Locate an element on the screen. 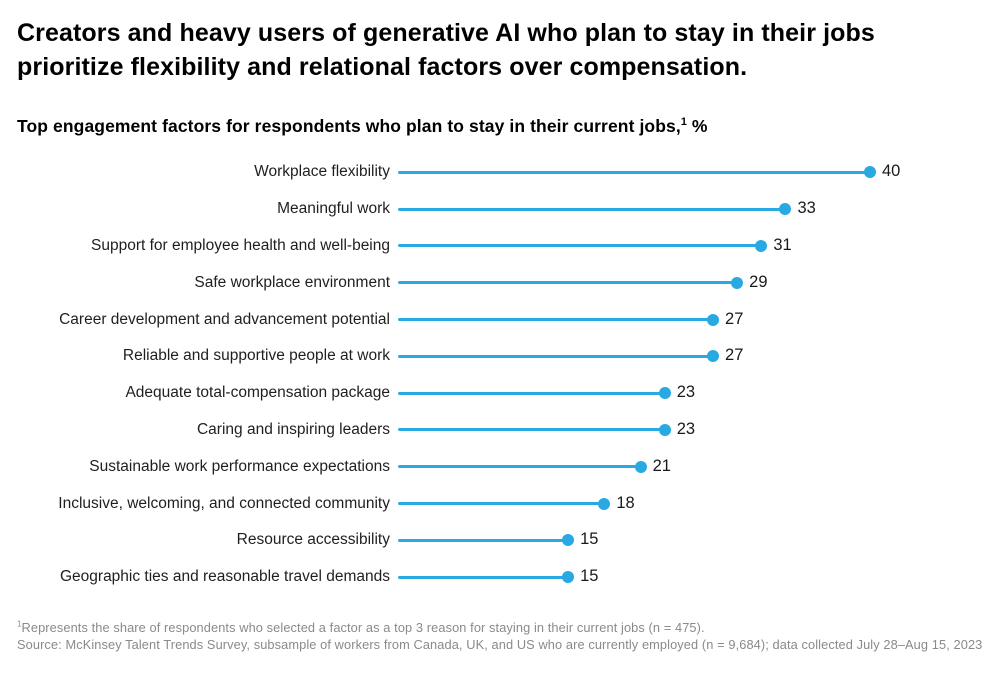  category-label: Safe workplace environment is located at coordinates (292, 282).